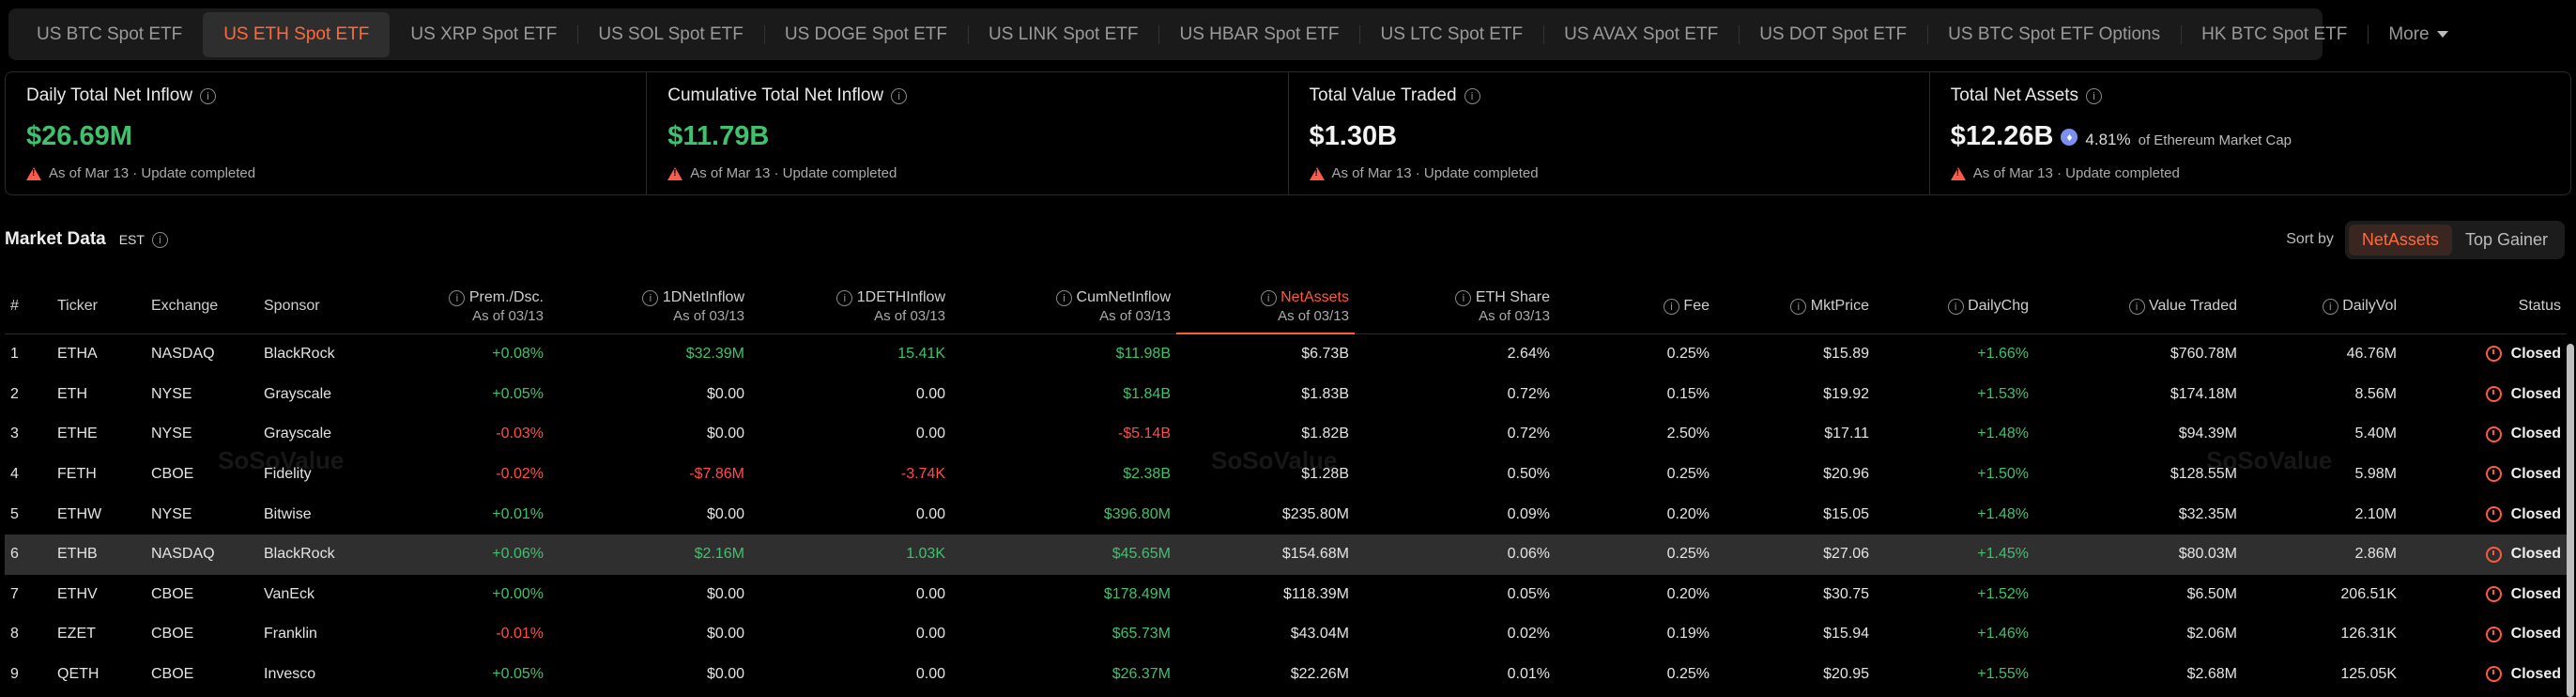 This screenshot has height=697, width=2576. I want to click on prem-dsc-cell: -0.02%, so click(520, 474).